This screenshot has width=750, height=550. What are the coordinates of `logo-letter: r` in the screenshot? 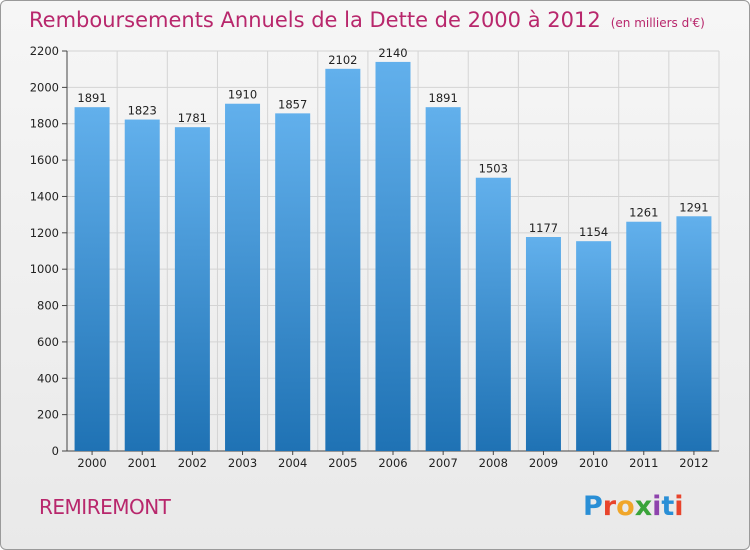 It's located at (609, 506).